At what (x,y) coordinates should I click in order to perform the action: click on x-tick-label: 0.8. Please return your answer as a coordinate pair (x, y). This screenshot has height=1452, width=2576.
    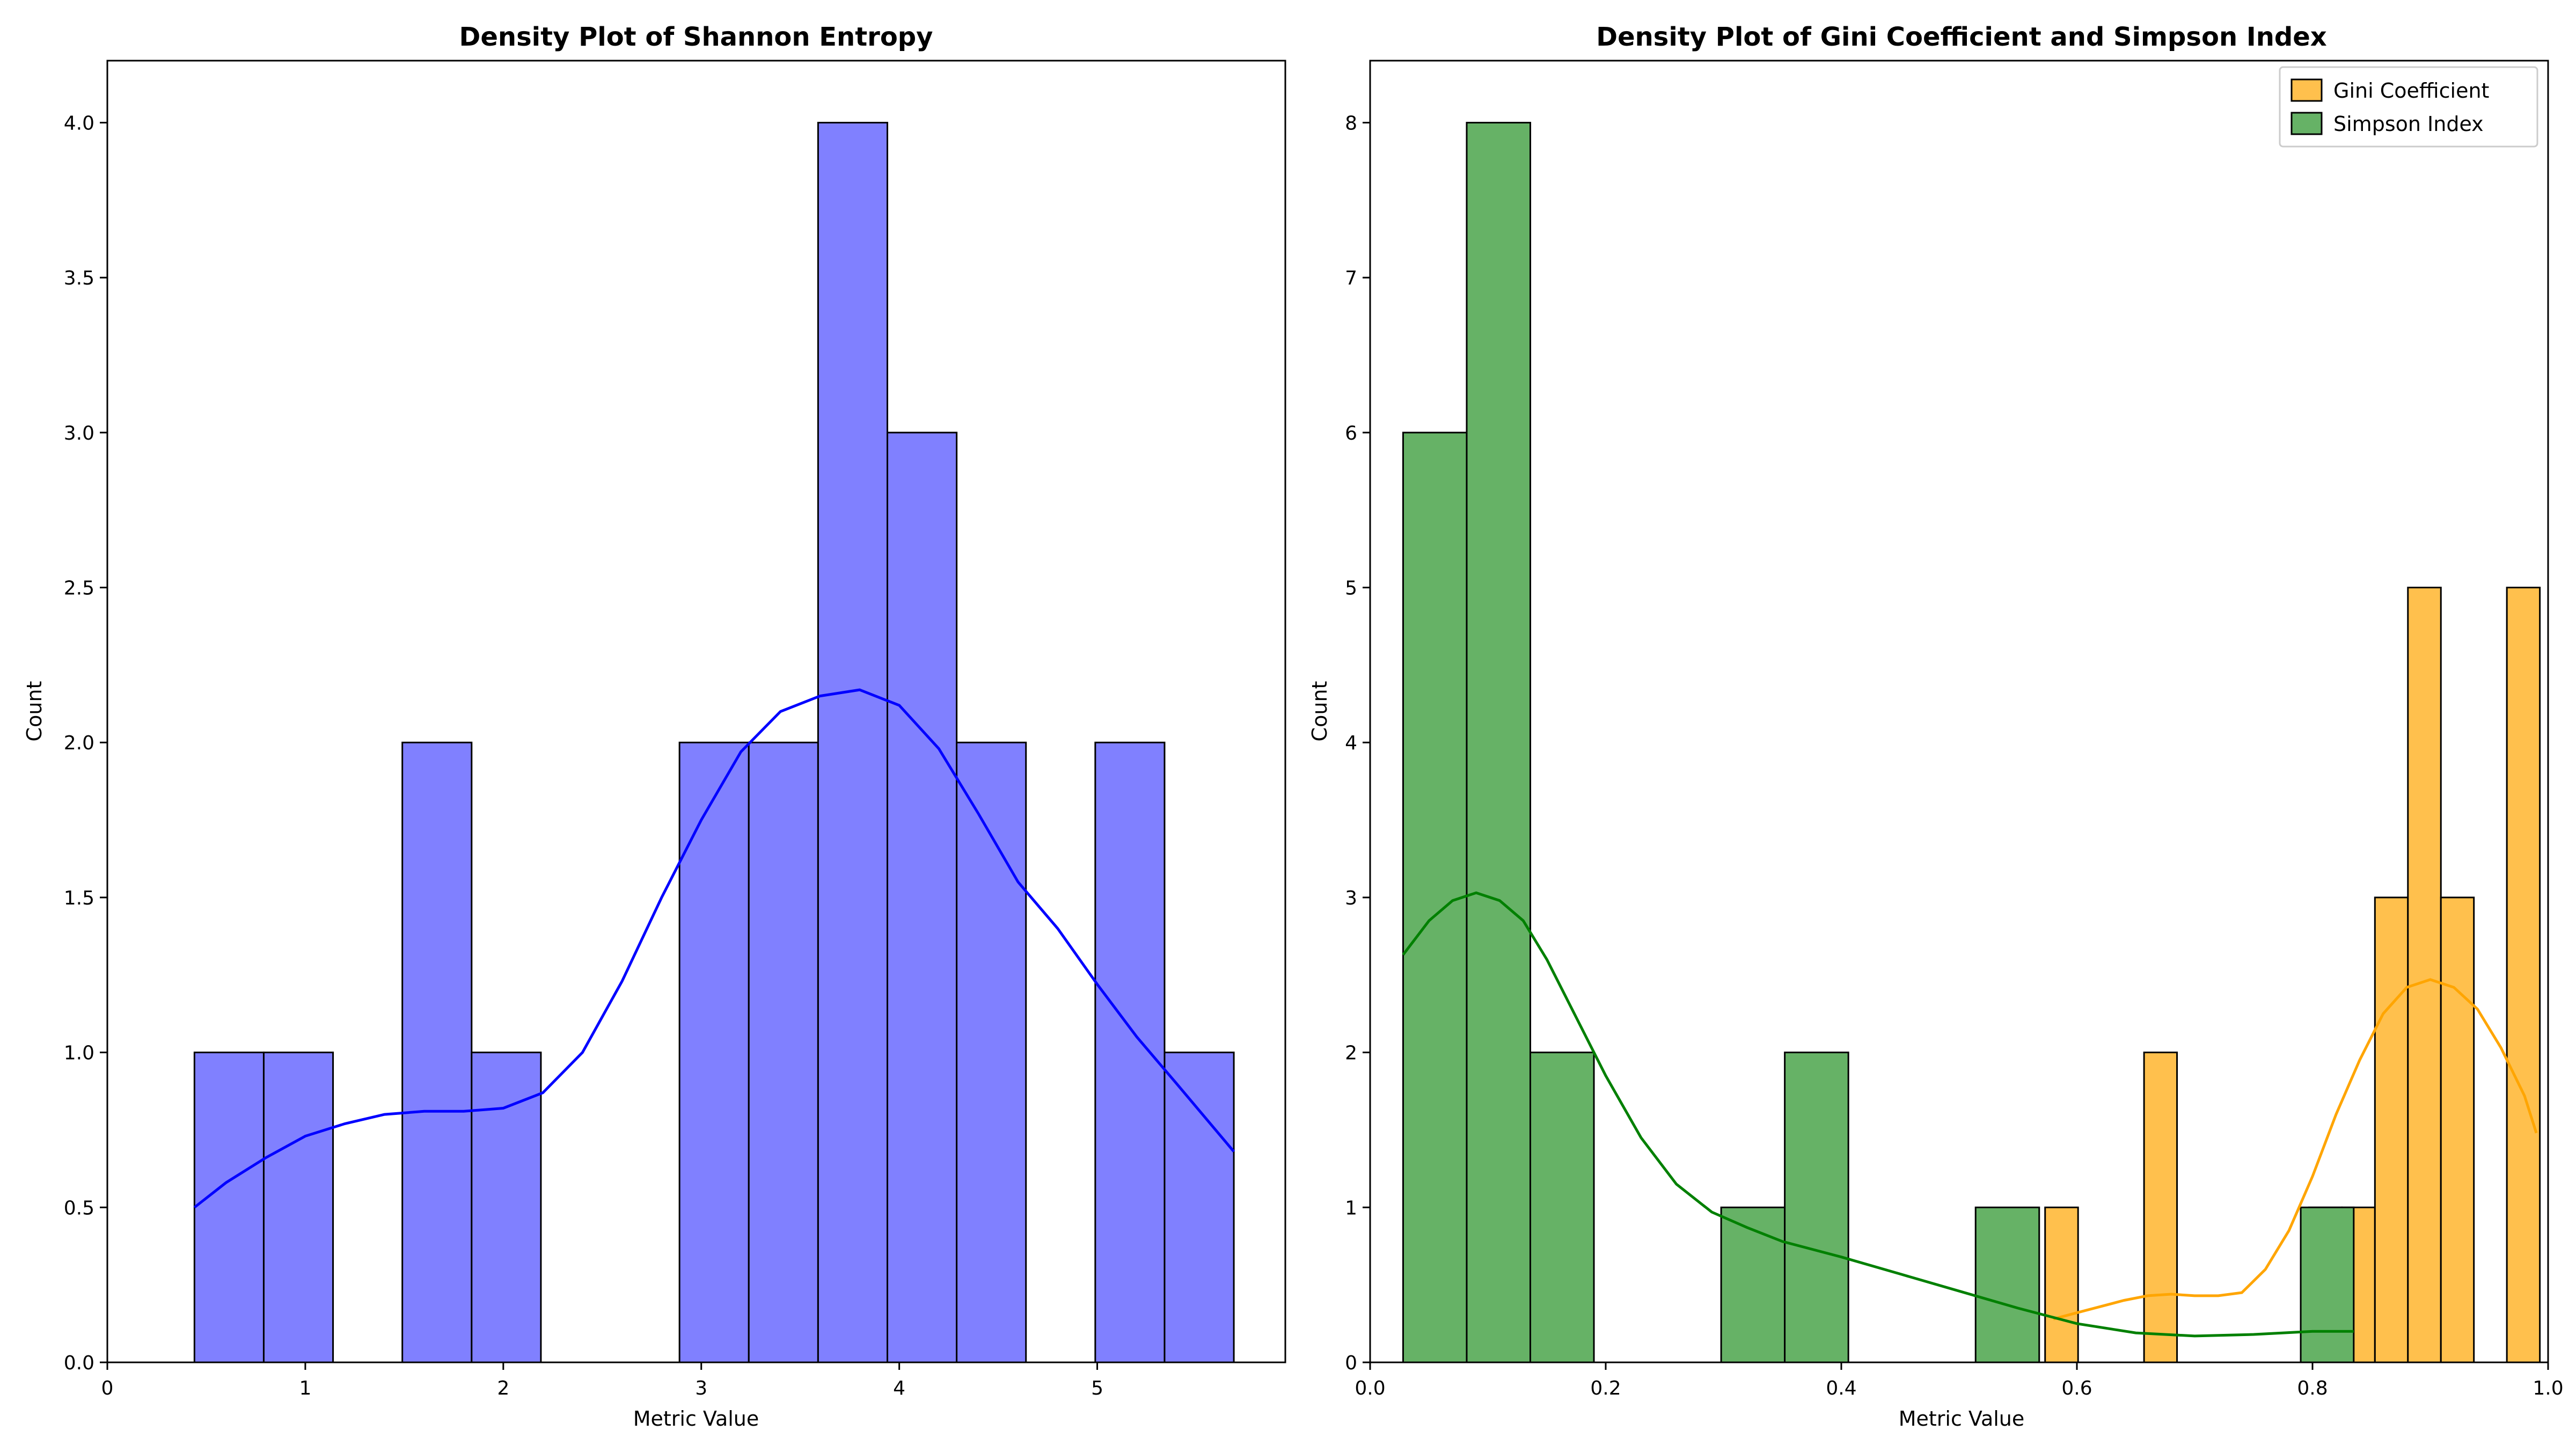
    Looking at the image, I should click on (2312, 1388).